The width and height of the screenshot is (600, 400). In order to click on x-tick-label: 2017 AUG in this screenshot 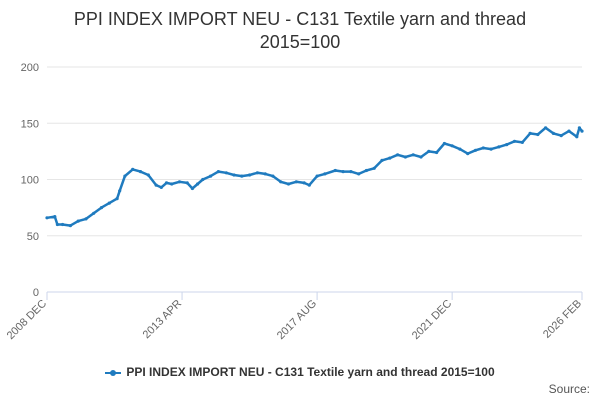, I will do `click(297, 320)`.